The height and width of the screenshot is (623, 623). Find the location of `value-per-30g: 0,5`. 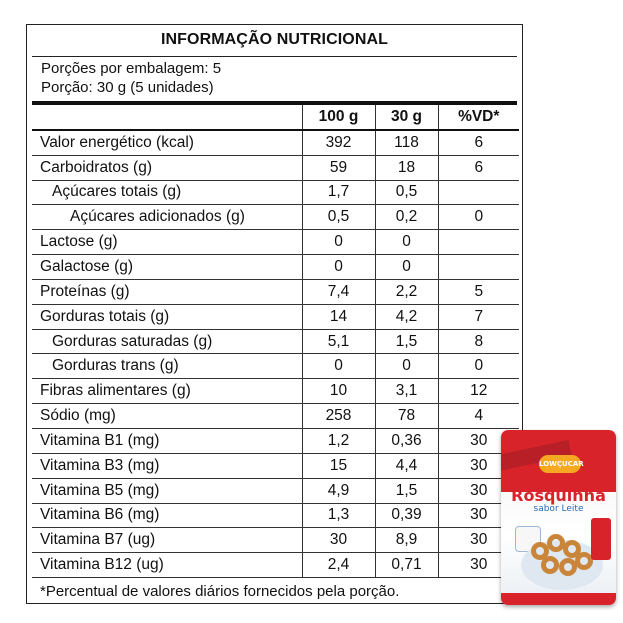

value-per-30g: 0,5 is located at coordinates (406, 193).